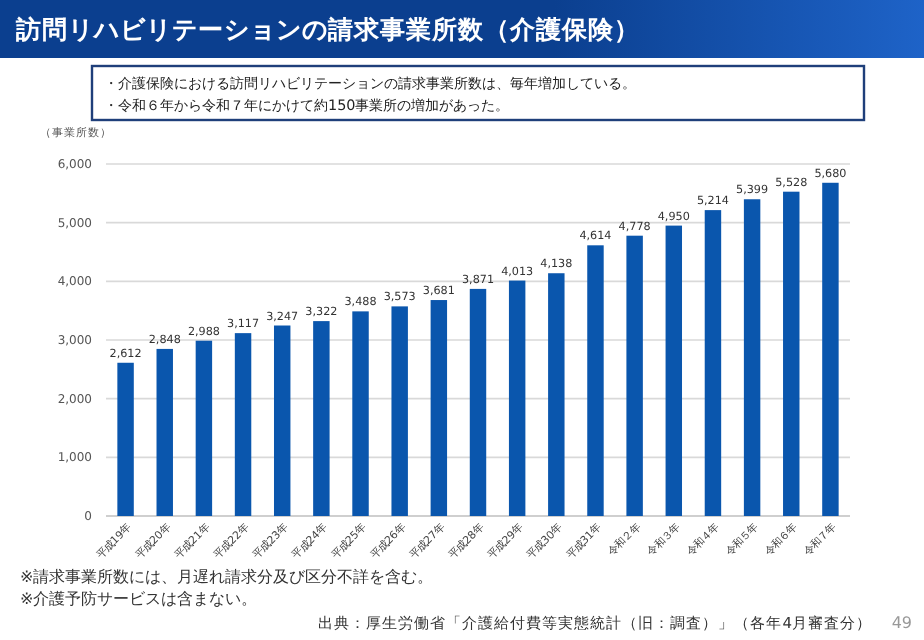  What do you see at coordinates (227, 577) in the screenshot?
I see `text: ※請求事業所数には、月遅れ請求分及び区分不詳を含む。` at bounding box center [227, 577].